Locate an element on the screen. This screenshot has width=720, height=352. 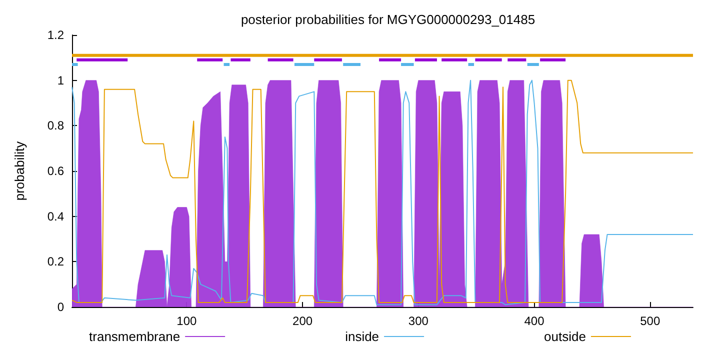
x-tick-label: 300 is located at coordinates (418, 321).